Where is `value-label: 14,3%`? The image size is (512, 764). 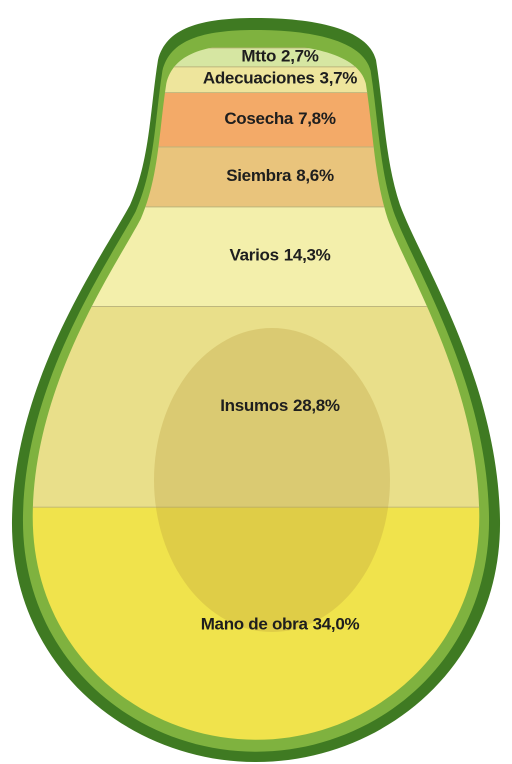
value-label: 14,3% is located at coordinates (307, 255).